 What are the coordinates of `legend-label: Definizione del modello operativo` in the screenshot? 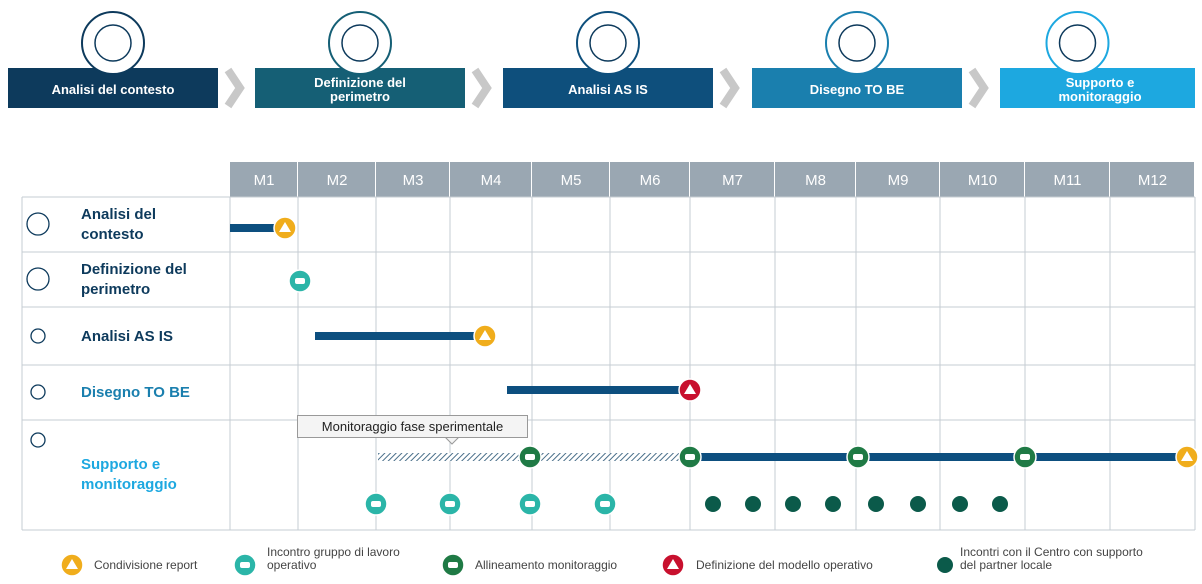 It's located at (784, 565).